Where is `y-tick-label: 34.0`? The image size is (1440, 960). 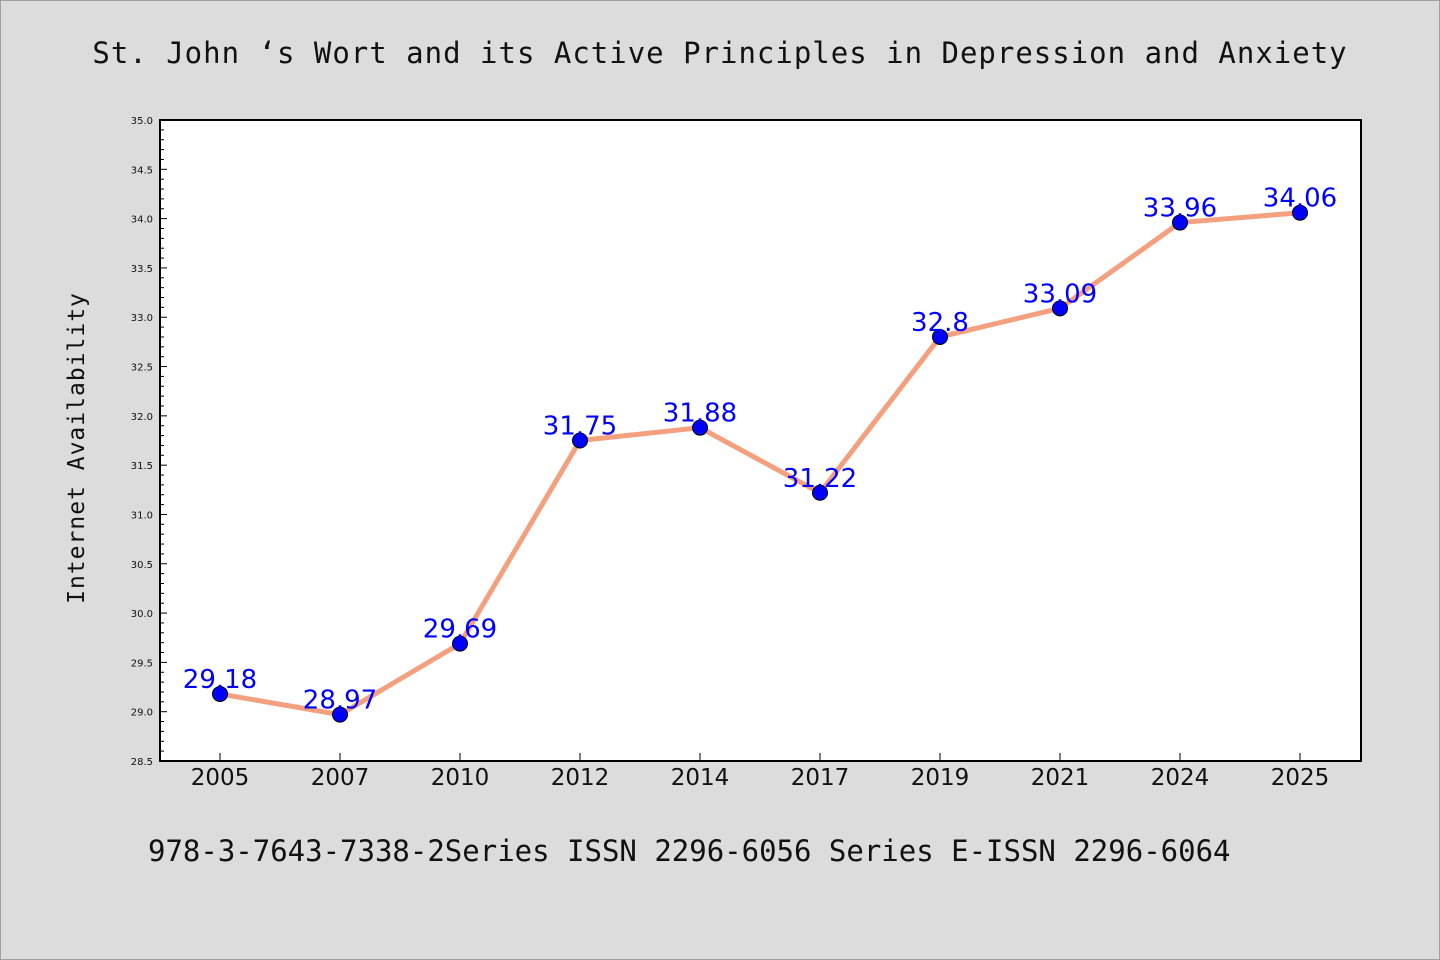
y-tick-label: 34.0 is located at coordinates (142, 220).